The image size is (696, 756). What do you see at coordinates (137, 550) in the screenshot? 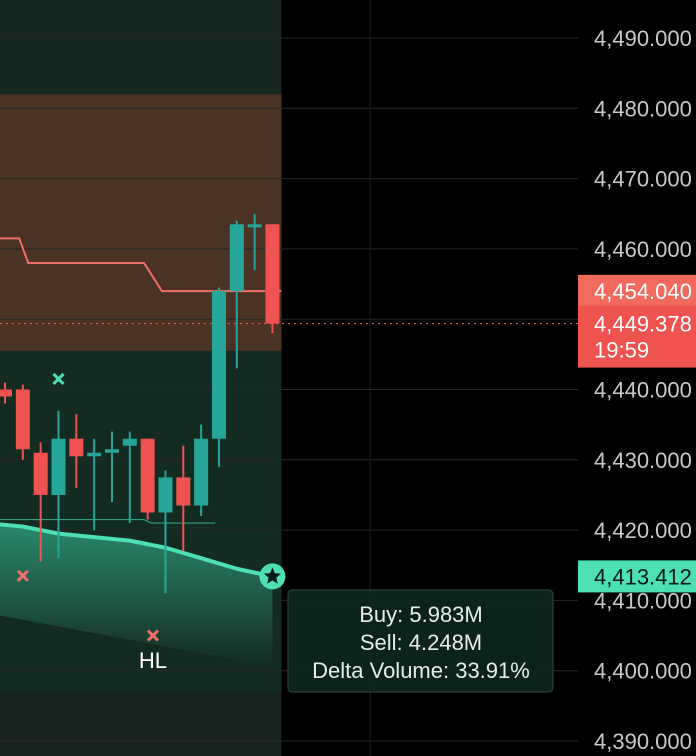
I see `ema-line` at bounding box center [137, 550].